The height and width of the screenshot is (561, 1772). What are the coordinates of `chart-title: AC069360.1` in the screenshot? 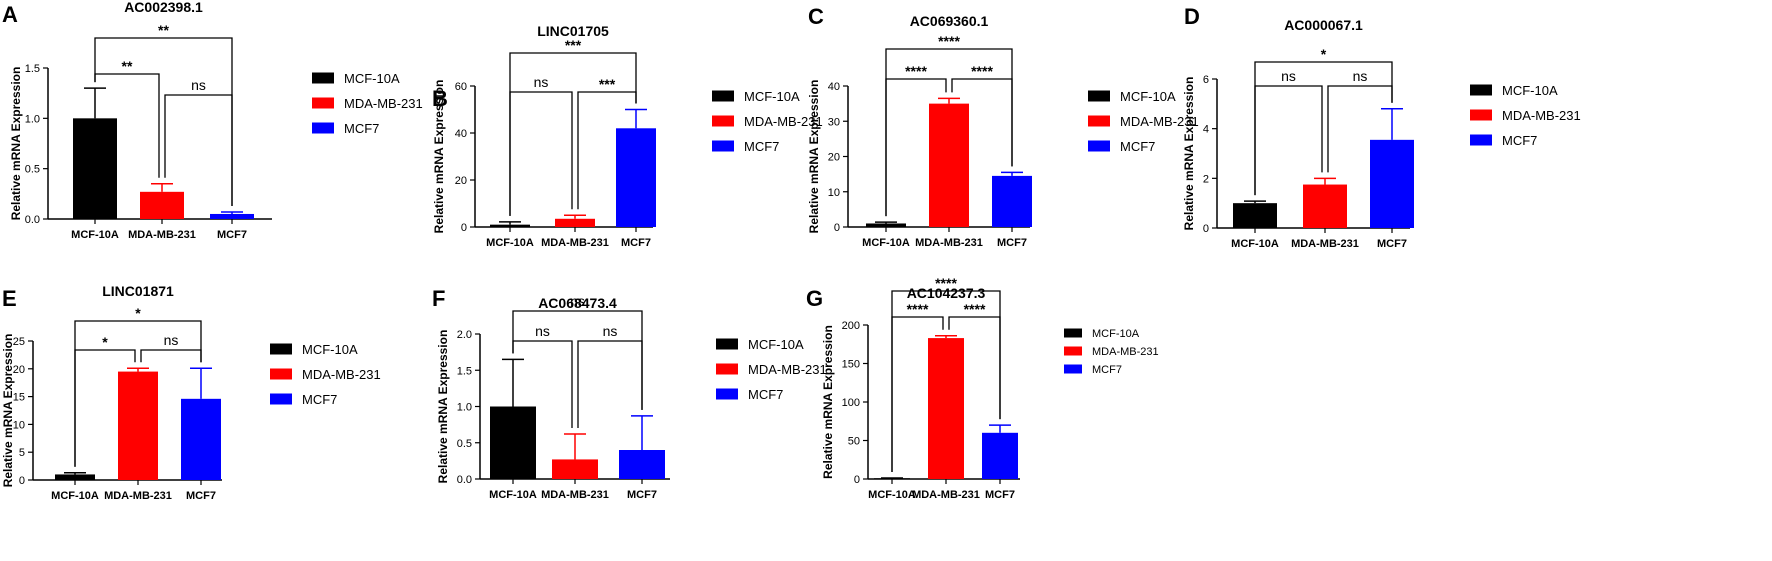 It's located at (949, 21).